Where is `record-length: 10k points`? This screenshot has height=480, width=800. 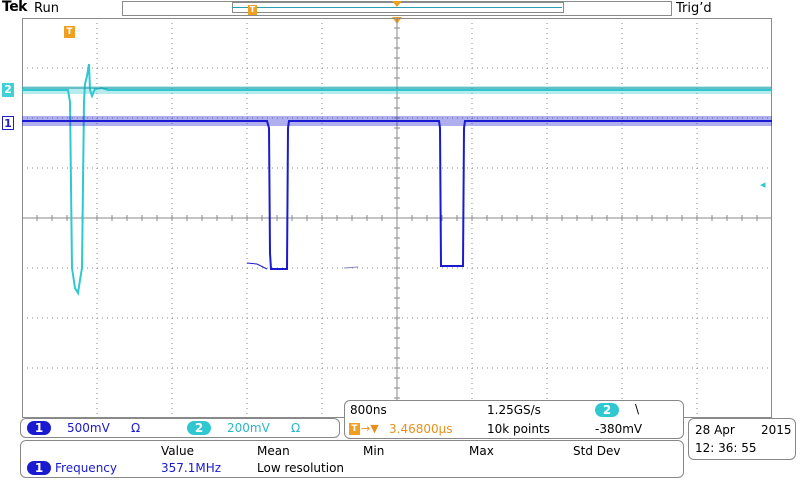
record-length: 10k points is located at coordinates (518, 429).